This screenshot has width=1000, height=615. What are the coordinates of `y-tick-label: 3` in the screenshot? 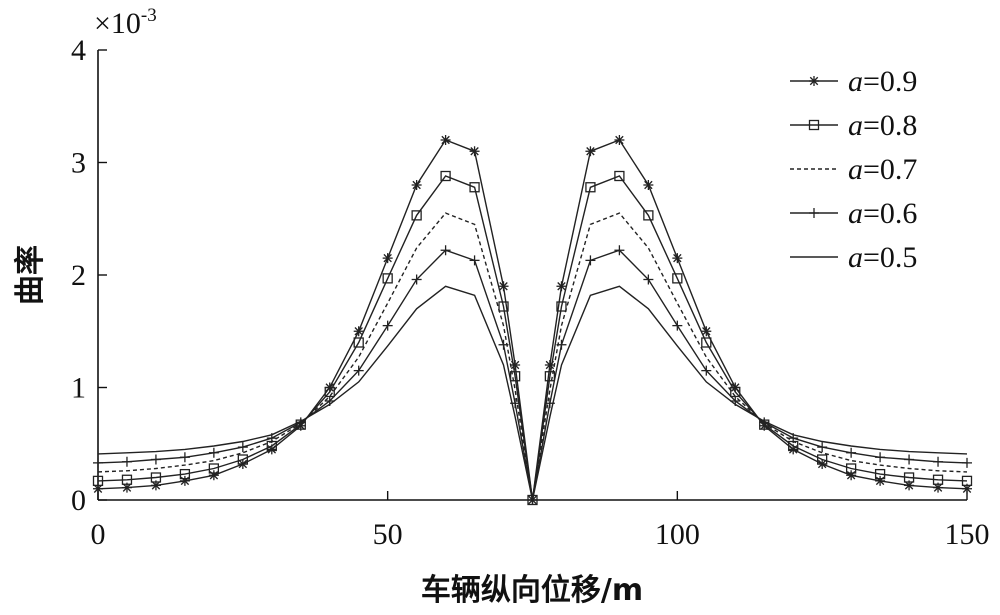 It's located at (78, 163).